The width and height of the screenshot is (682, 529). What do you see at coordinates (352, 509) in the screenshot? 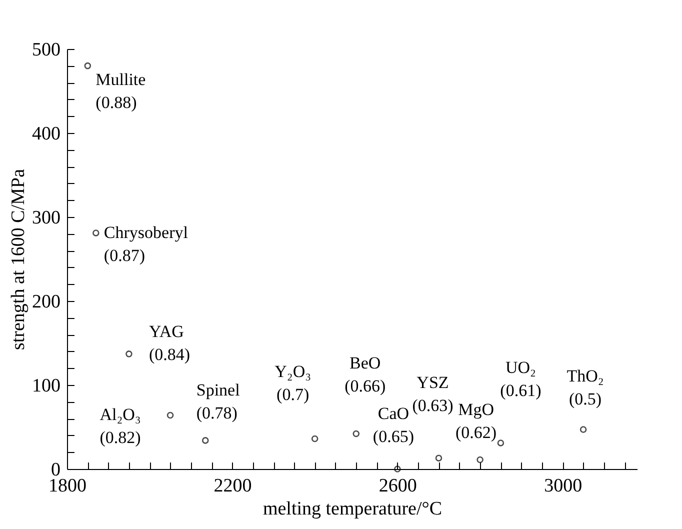
I see `x-axis-title: melting temperature/°C` at bounding box center [352, 509].